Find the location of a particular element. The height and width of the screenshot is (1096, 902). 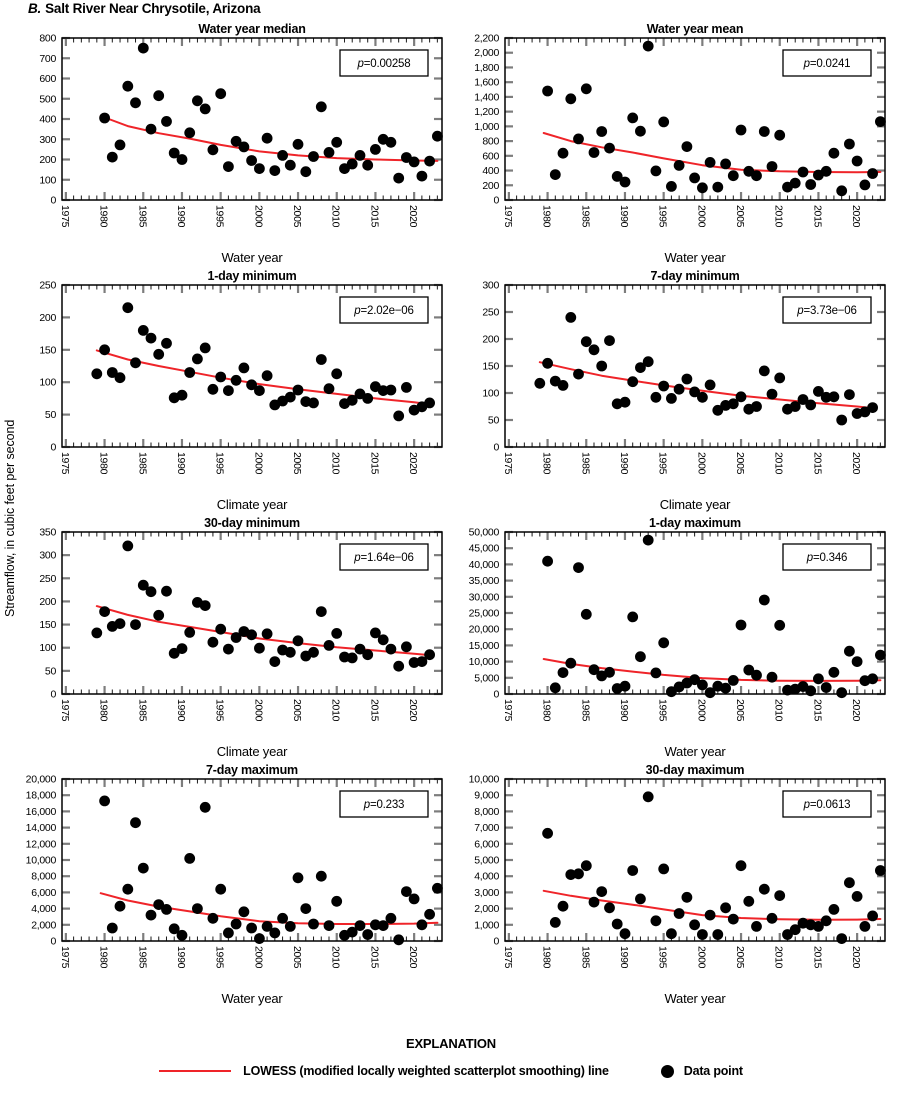

p-value-label: p=3.73e−06 is located at coordinates (826, 311).